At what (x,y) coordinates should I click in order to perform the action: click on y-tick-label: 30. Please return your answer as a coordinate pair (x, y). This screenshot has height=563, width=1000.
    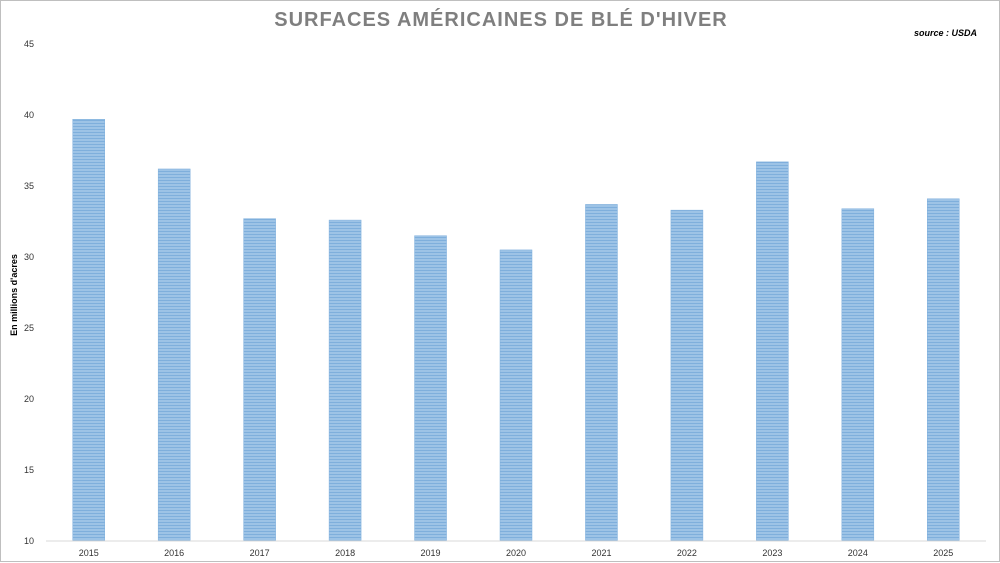
    Looking at the image, I should click on (29, 257).